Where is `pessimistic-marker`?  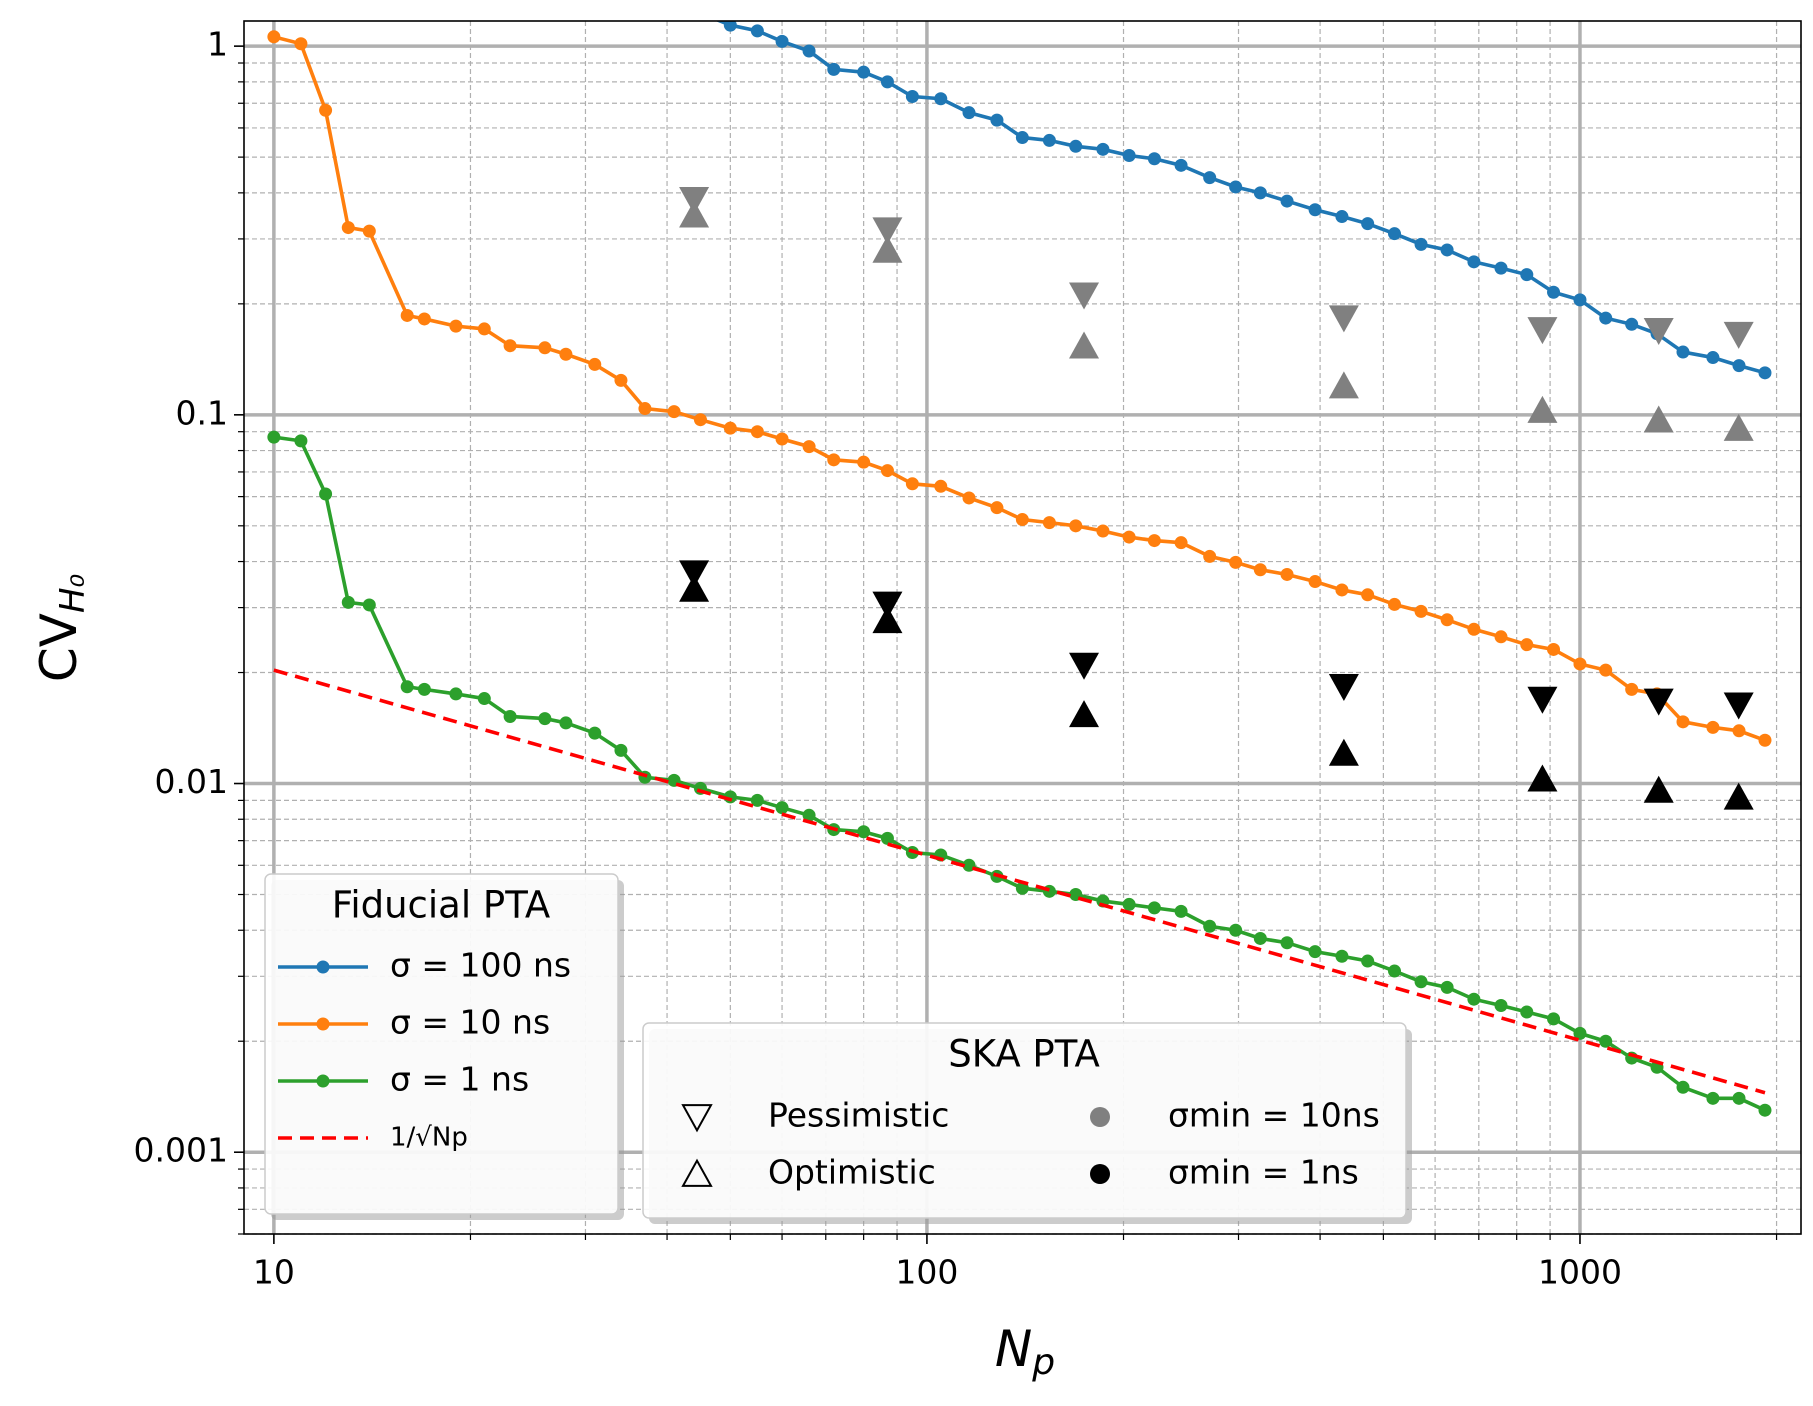
pessimistic-marker is located at coordinates (694, 574).